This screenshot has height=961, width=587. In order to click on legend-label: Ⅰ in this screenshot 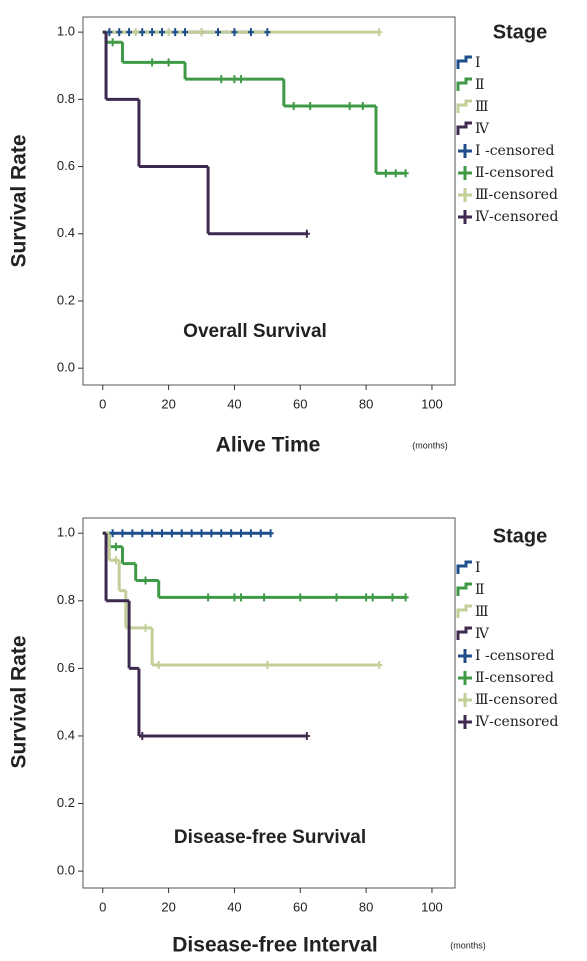, I will do `click(478, 568)`.